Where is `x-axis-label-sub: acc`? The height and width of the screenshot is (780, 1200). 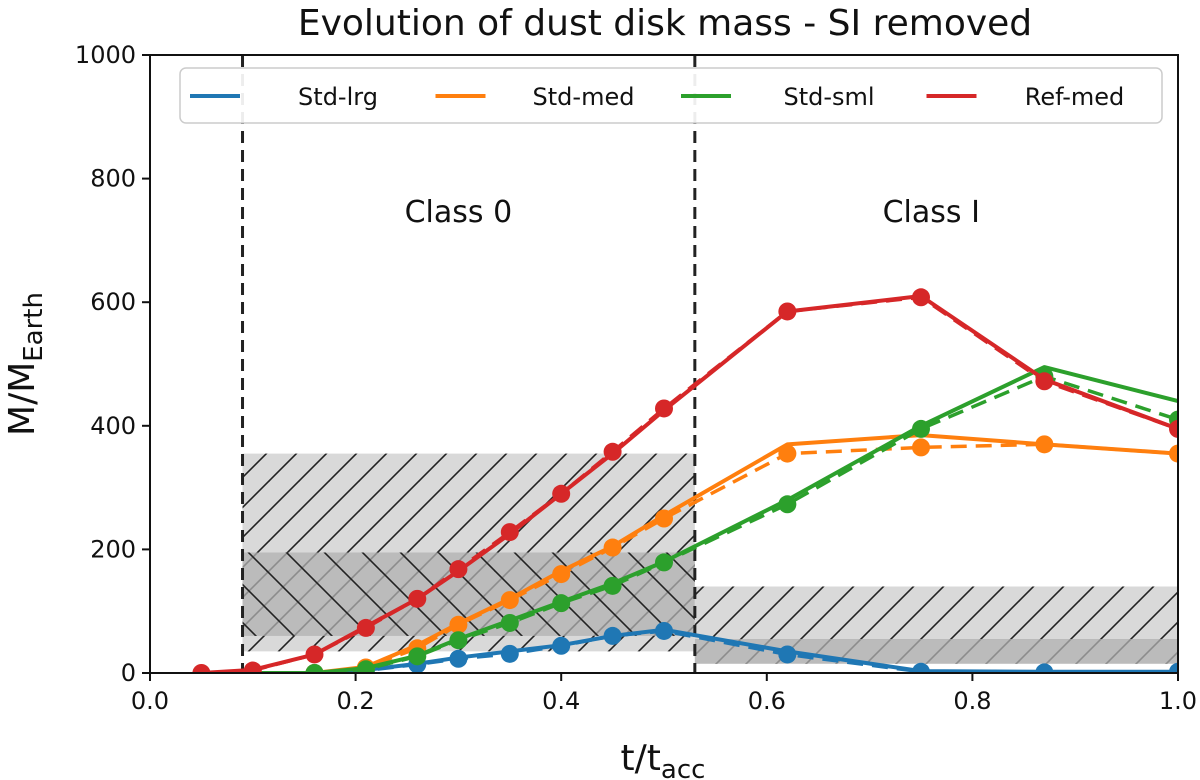
x-axis-label-sub: acc is located at coordinates (683, 767).